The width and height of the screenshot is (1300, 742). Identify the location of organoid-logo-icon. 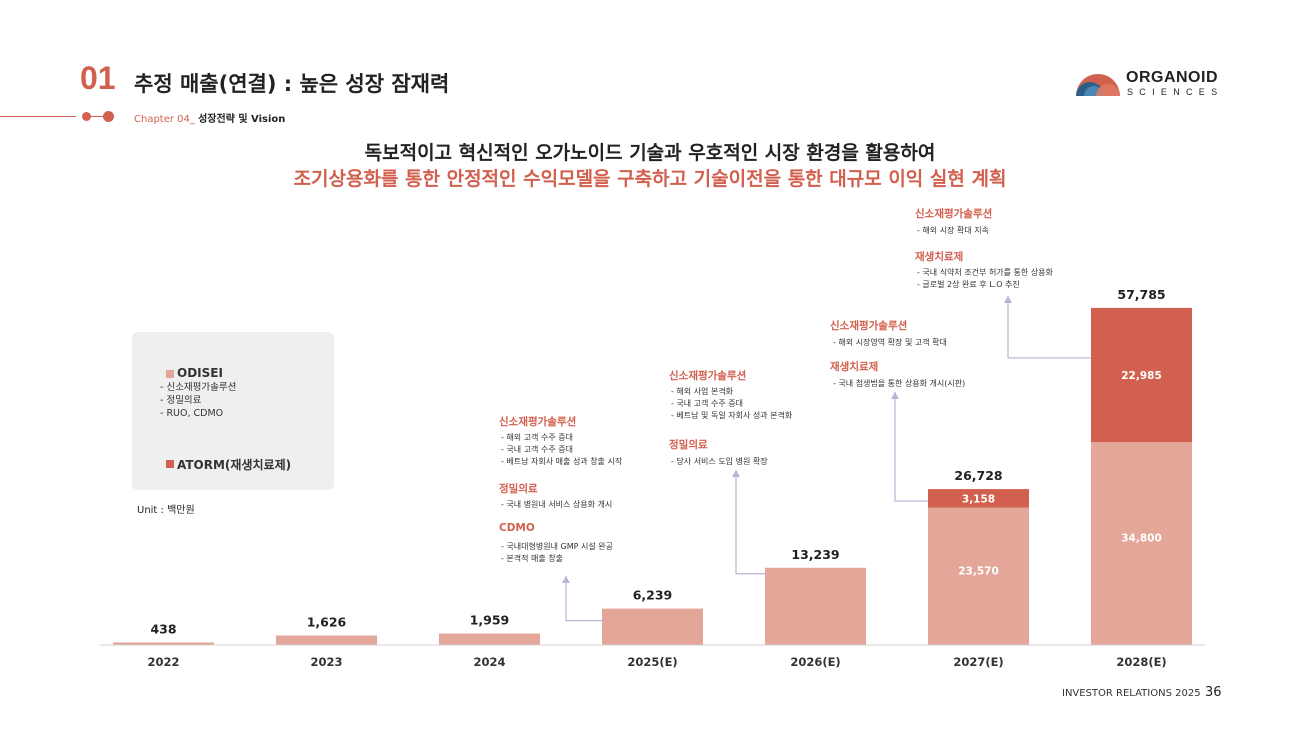
(1098, 85).